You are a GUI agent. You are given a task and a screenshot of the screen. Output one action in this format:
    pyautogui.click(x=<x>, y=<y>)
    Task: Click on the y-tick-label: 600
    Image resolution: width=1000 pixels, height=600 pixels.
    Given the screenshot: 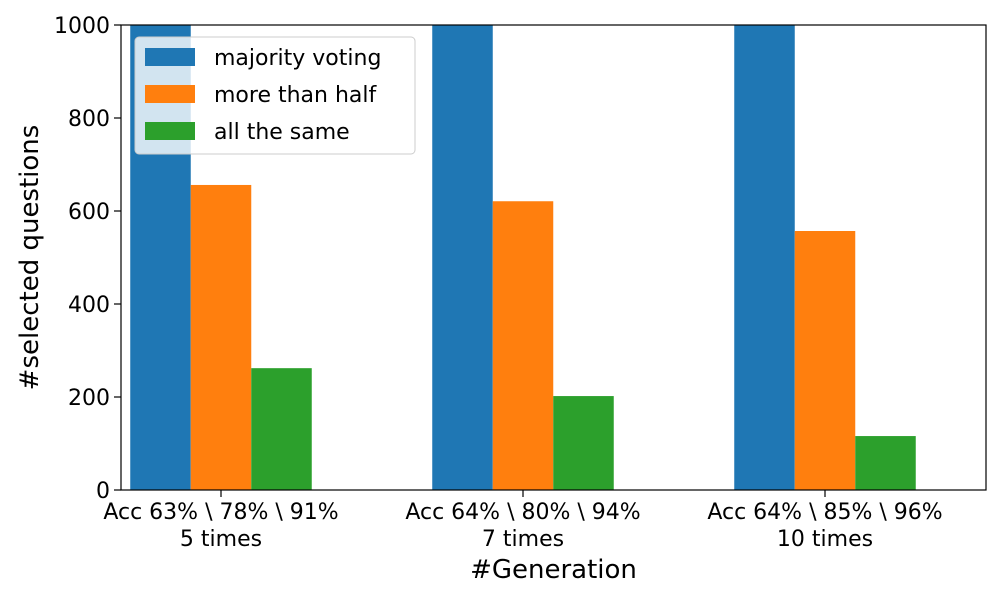 What is the action you would take?
    pyautogui.click(x=89, y=212)
    